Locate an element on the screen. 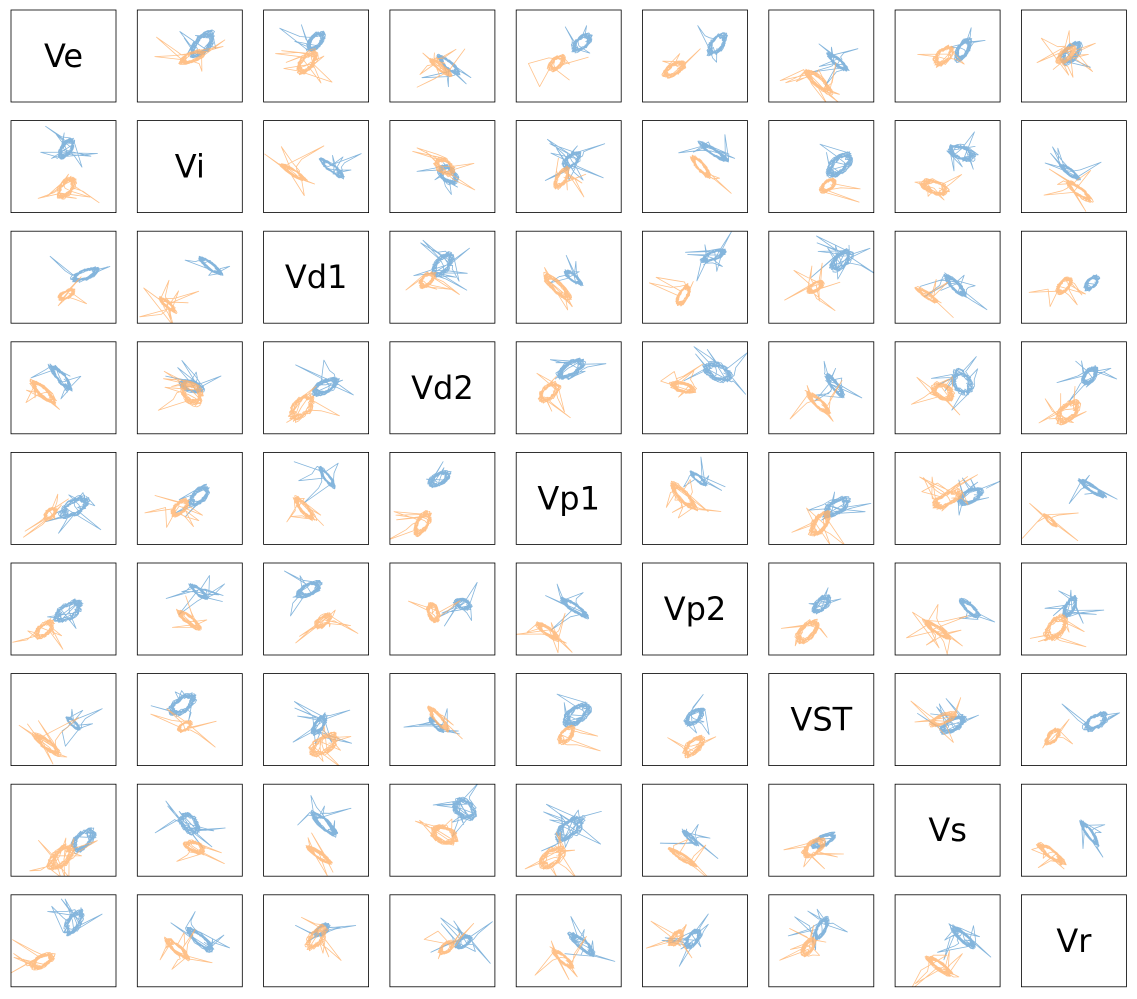 The height and width of the screenshot is (999, 1137). panel-vp1-vd1 is located at coordinates (316, 498).